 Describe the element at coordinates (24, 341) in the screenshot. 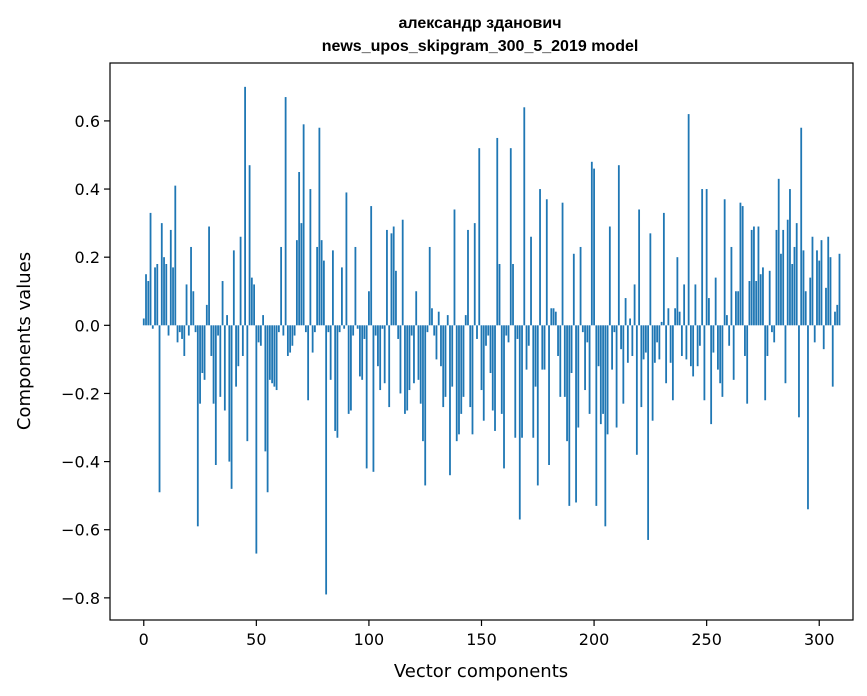

I see `y-axis-label: Components values` at that location.